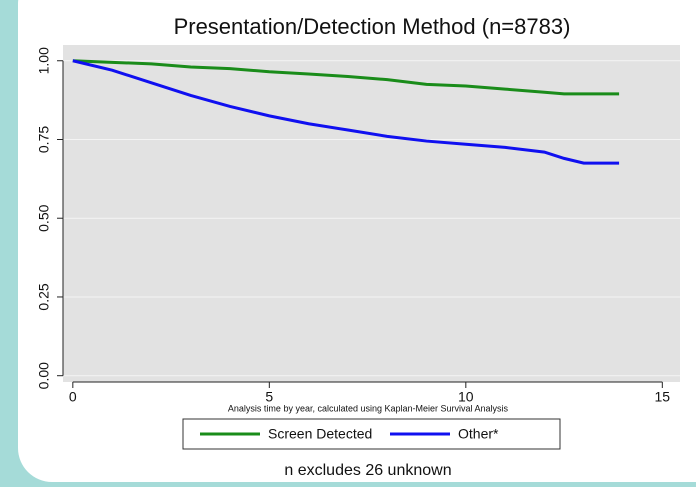 The image size is (696, 487). Describe the element at coordinates (73, 397) in the screenshot. I see `x-tick-label: 0` at that location.